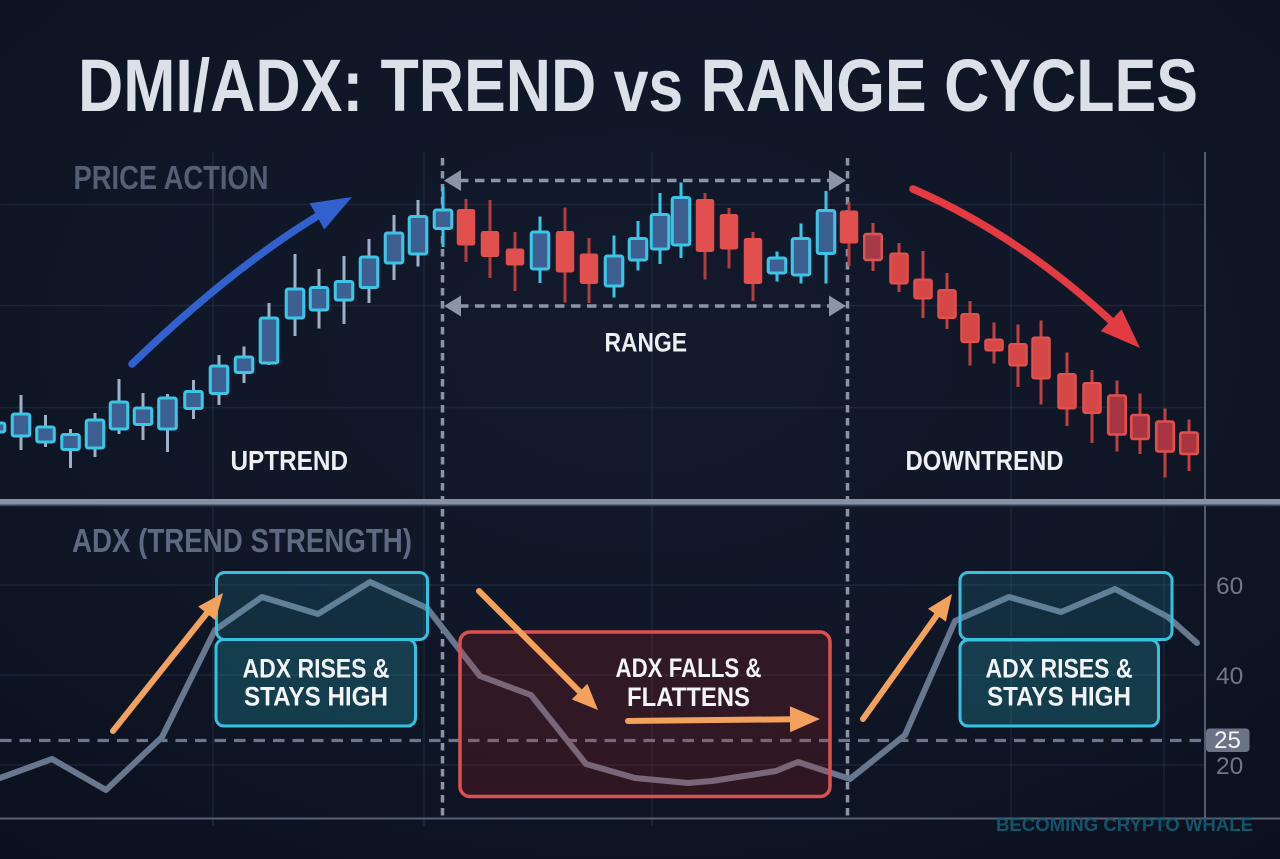 This screenshot has width=1280, height=859. I want to click on svg-text: DMI/ADX: TREND vs RANGE CYCLES, so click(638, 85).